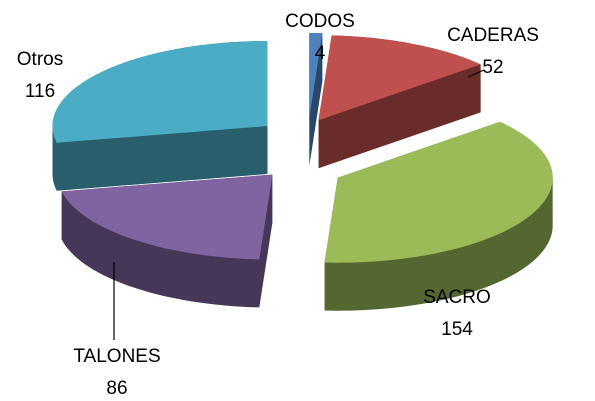 The width and height of the screenshot is (595, 401). Describe the element at coordinates (40, 59) in the screenshot. I see `category-label: Otros` at that location.